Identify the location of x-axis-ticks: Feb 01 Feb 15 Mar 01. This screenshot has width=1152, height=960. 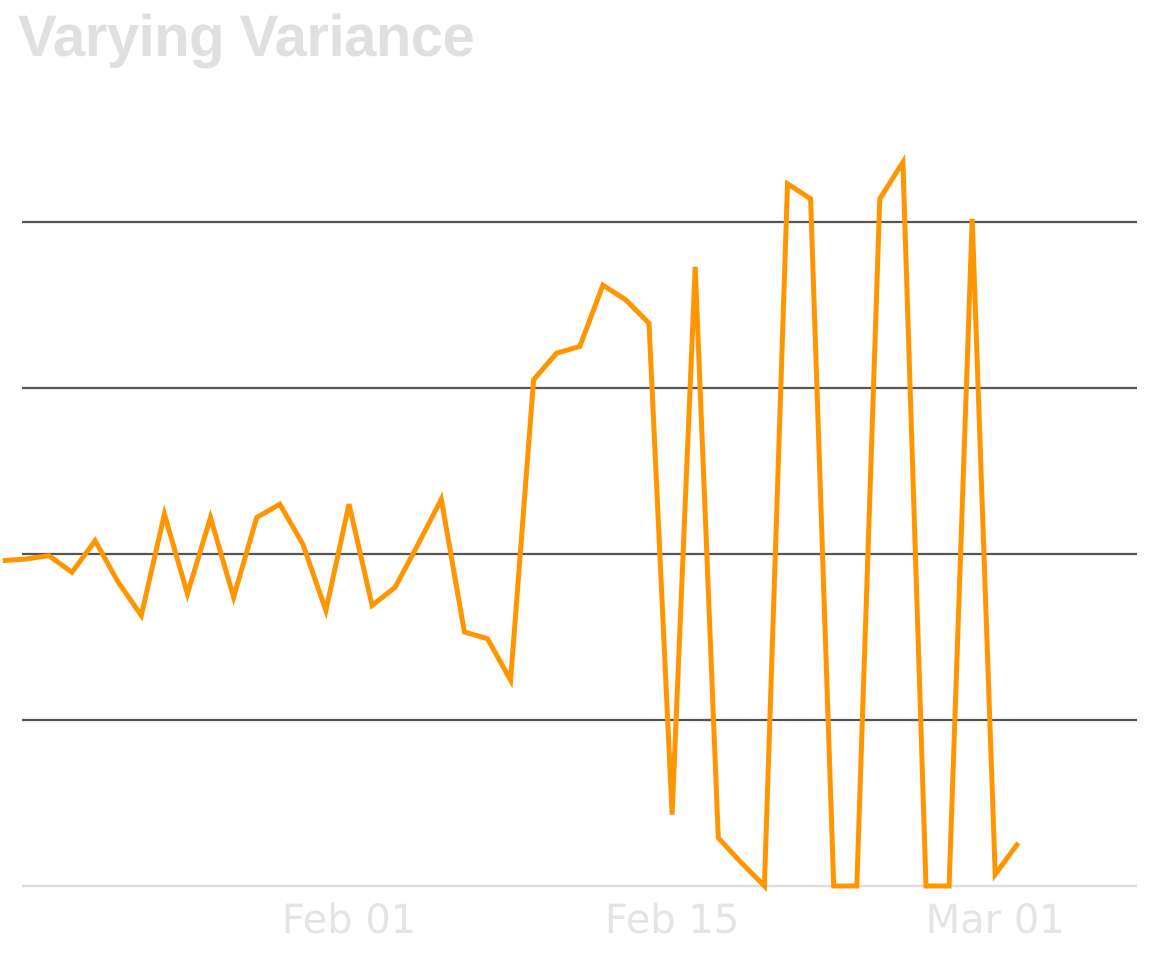
(673, 920).